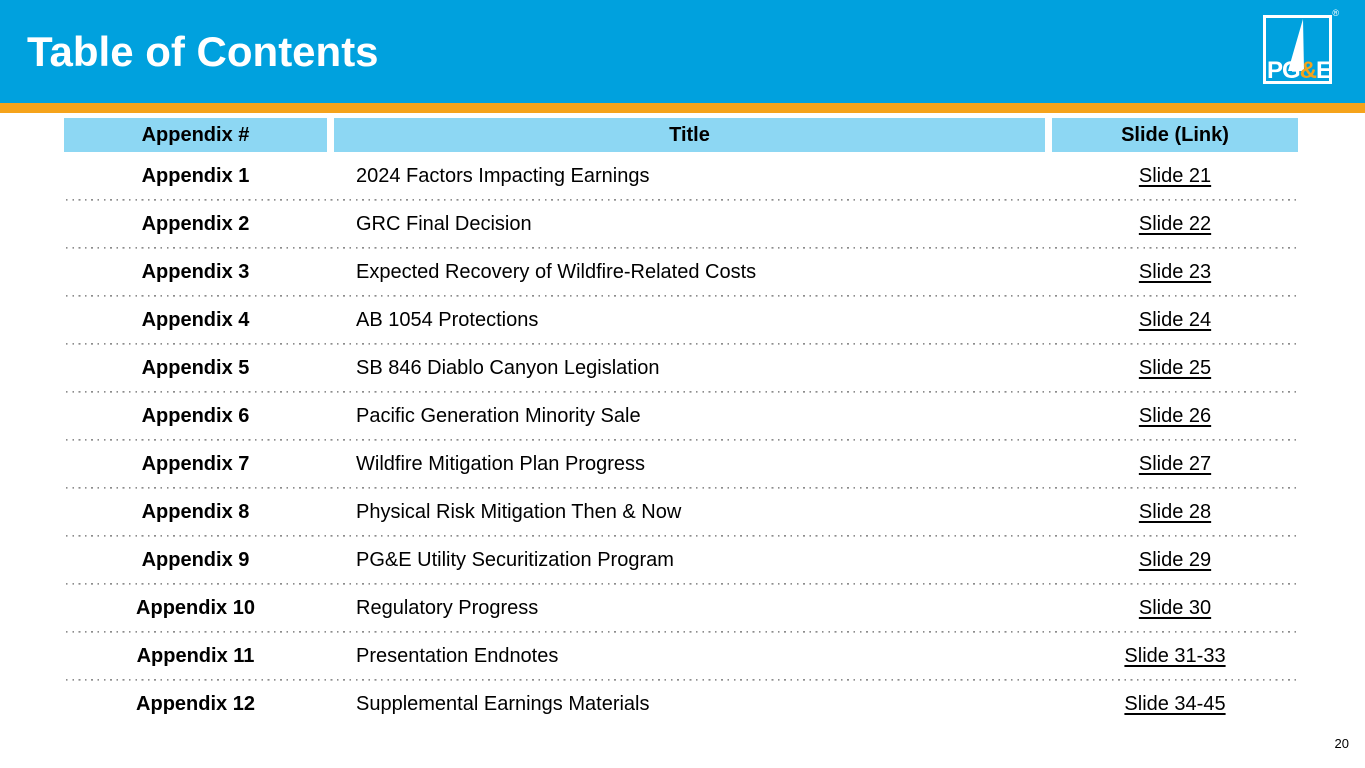  Describe the element at coordinates (195, 415) in the screenshot. I see `appendix-number: Appendix 6` at that location.